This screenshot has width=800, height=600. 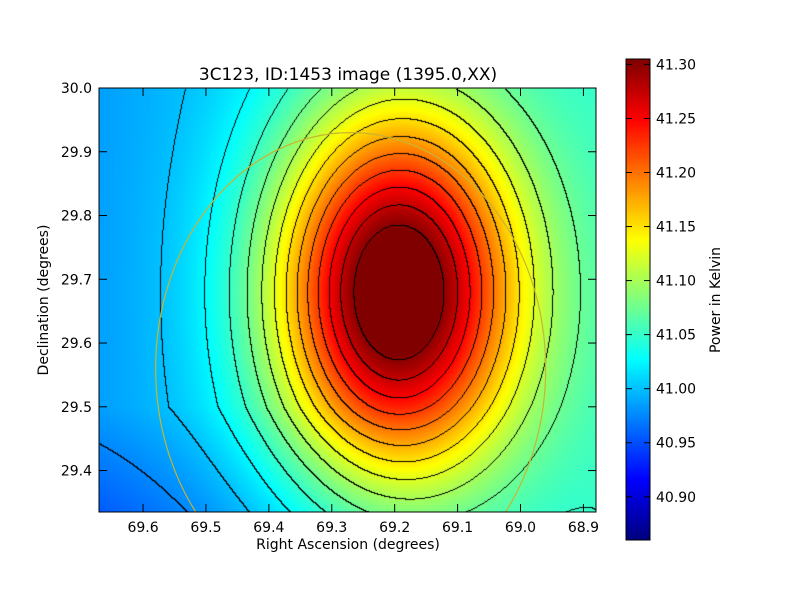 I want to click on x-tick-label: 68.9, so click(x=583, y=528).